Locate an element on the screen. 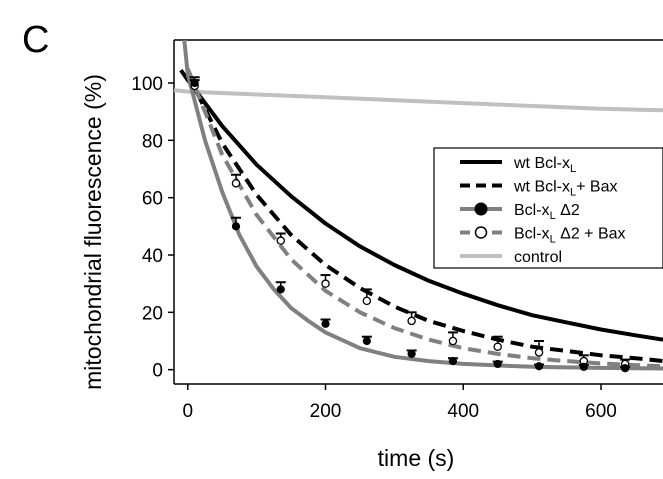  y-tick-label: 20 is located at coordinates (152, 313).